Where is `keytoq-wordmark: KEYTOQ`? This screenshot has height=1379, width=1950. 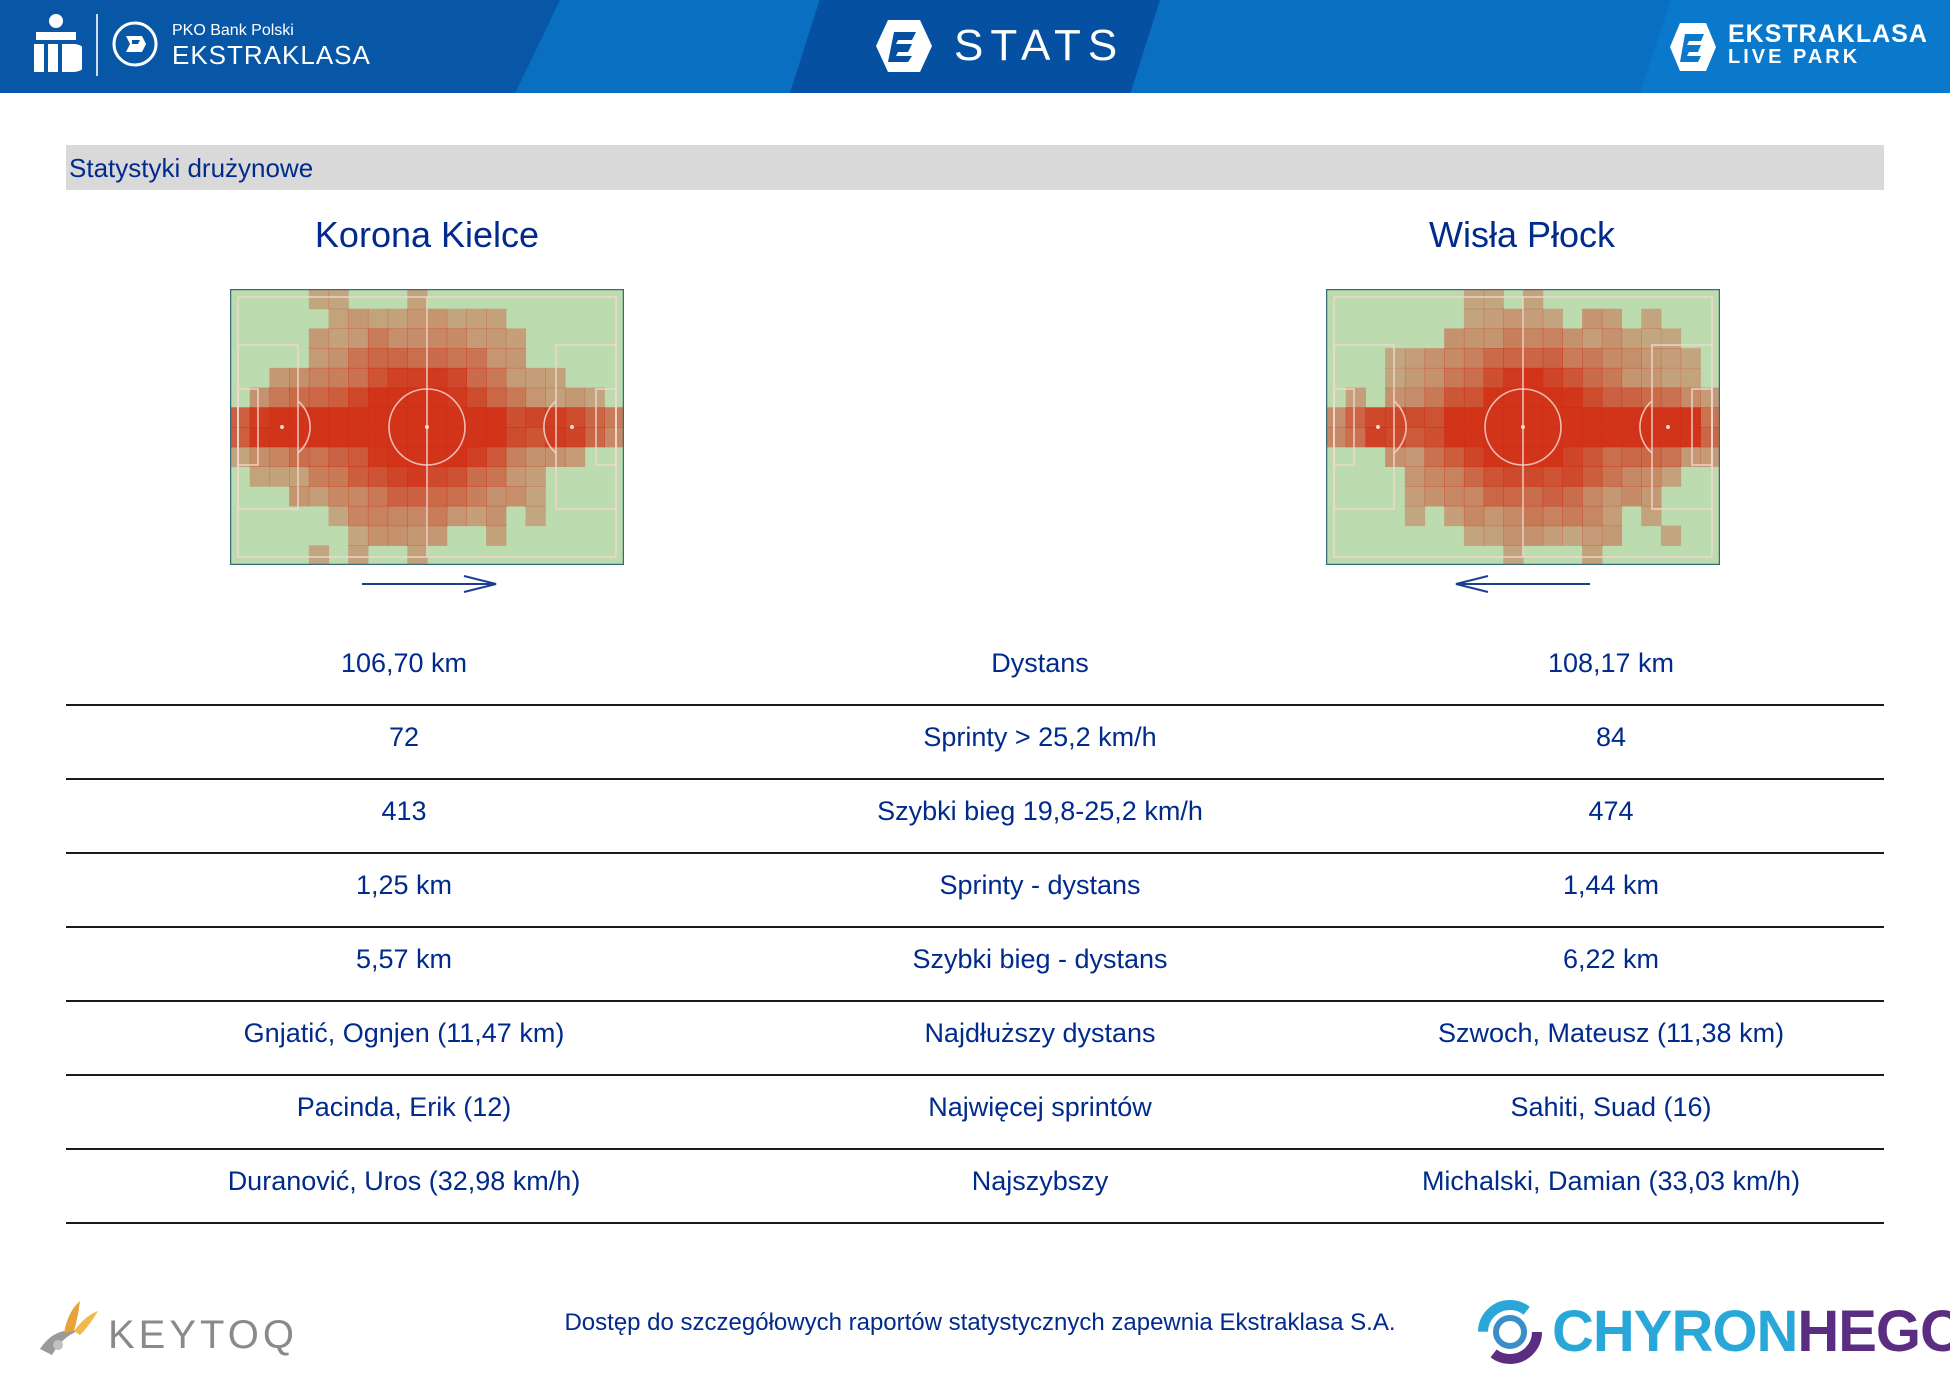
keytoq-wordmark: KEYTOQ is located at coordinates (203, 1335).